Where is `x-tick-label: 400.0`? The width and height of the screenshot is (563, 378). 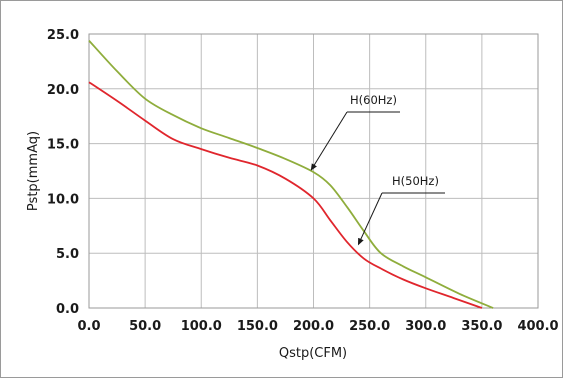
x-tick-label: 400.0 is located at coordinates (537, 326).